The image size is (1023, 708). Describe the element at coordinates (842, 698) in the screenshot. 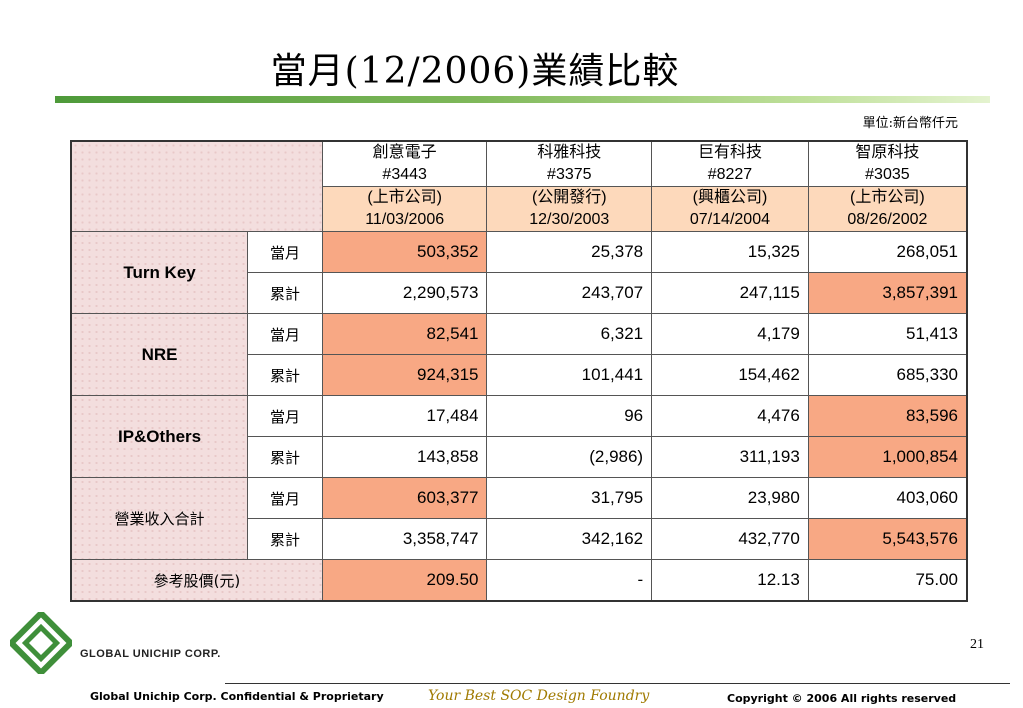

I see `footer-copyright: Copyright © 2006 All rights reserved` at that location.